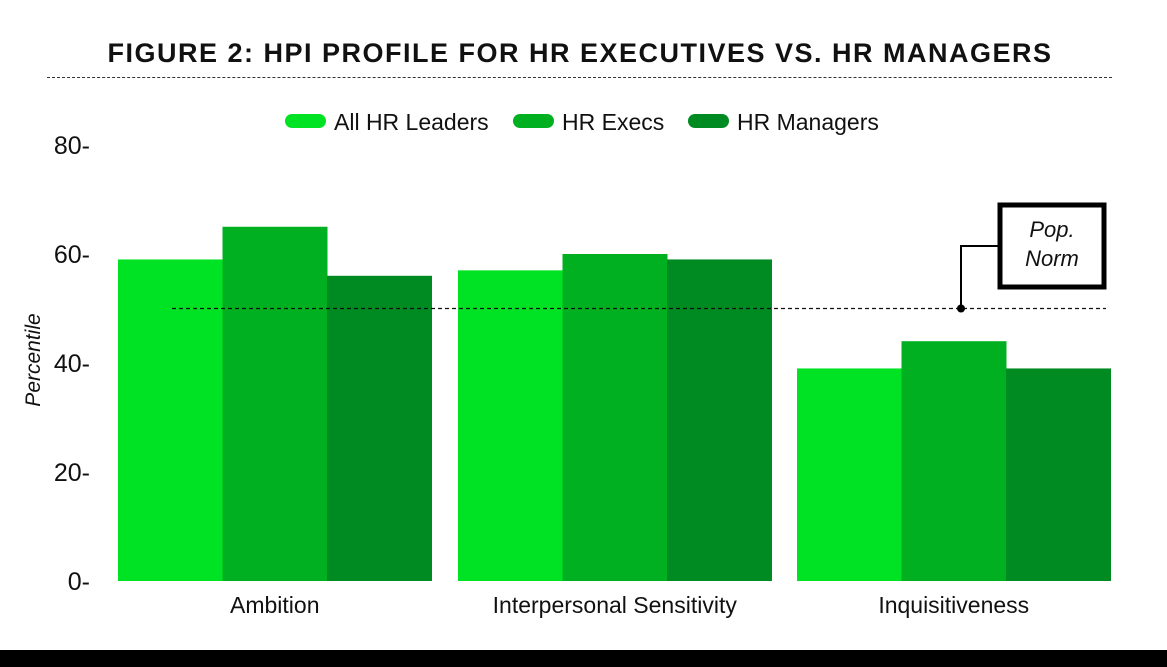 Image resolution: width=1167 pixels, height=667 pixels. Describe the element at coordinates (72, 146) in the screenshot. I see `y-tick-label: 80-` at that location.